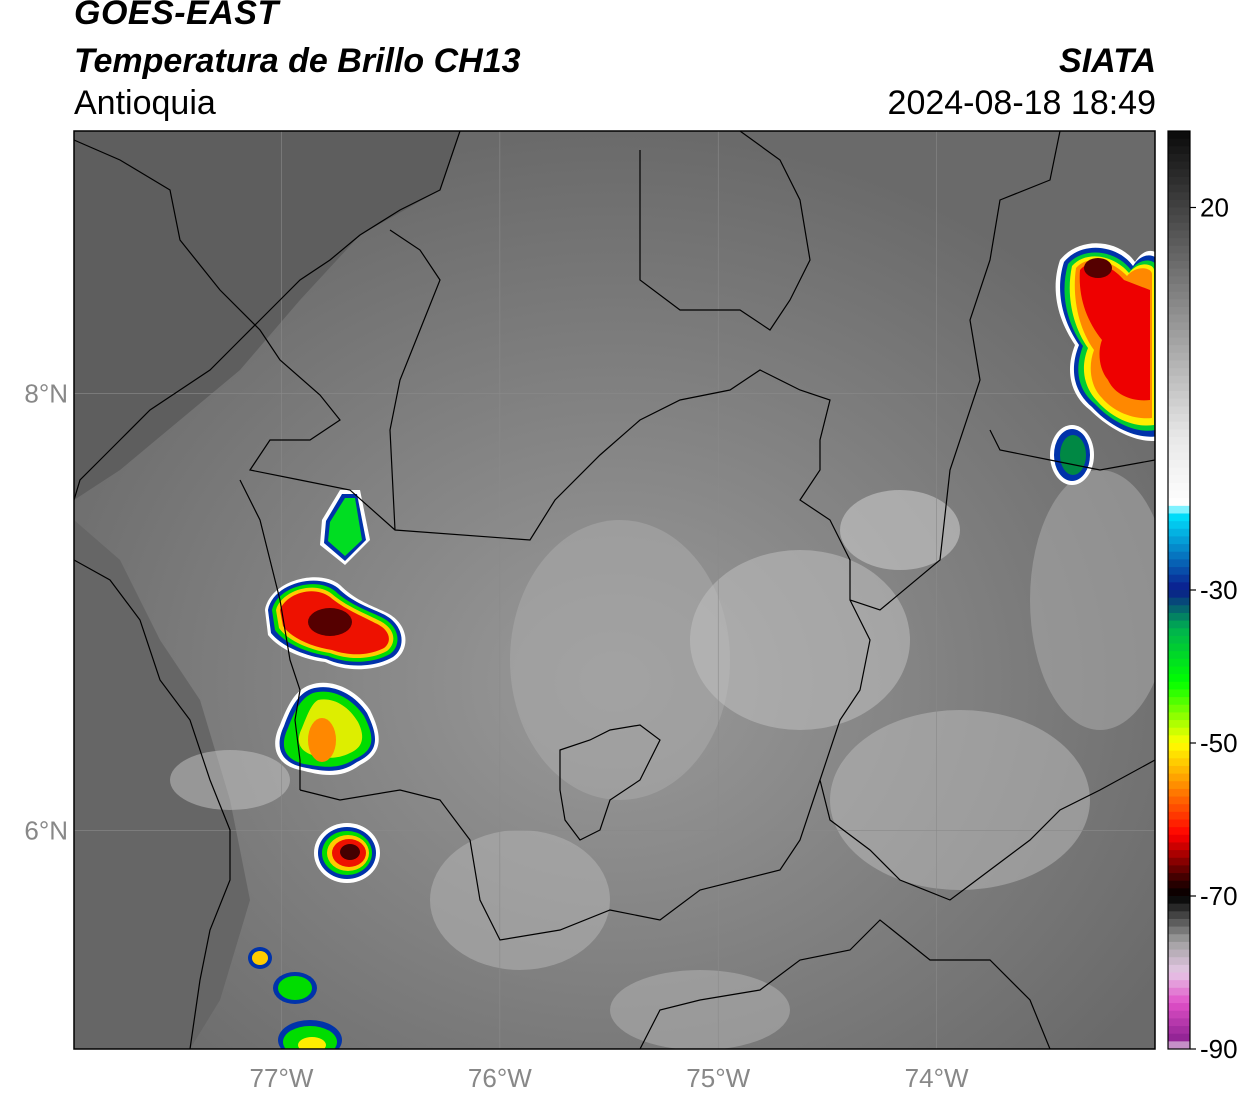  What do you see at coordinates (1021, 103) in the screenshot?
I see `datetime-label: 2024-08-18 18:49` at bounding box center [1021, 103].